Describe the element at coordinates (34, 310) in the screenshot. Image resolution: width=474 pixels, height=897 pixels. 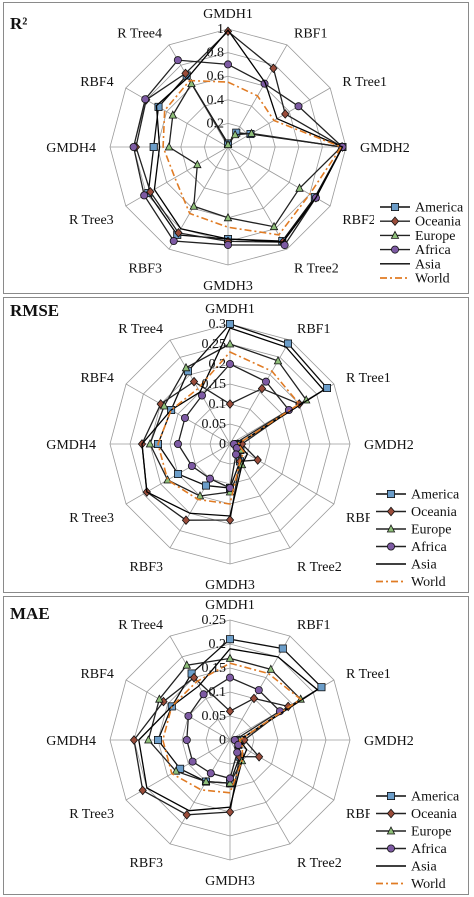
I see `chart-title: RMSE` at that location.